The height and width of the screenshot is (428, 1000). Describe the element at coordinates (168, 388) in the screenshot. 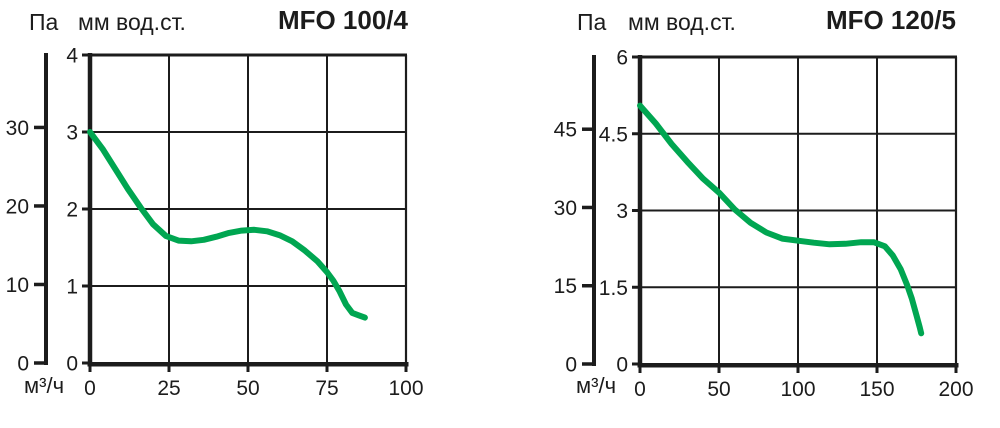

I see `x-tick-label: 25` at that location.